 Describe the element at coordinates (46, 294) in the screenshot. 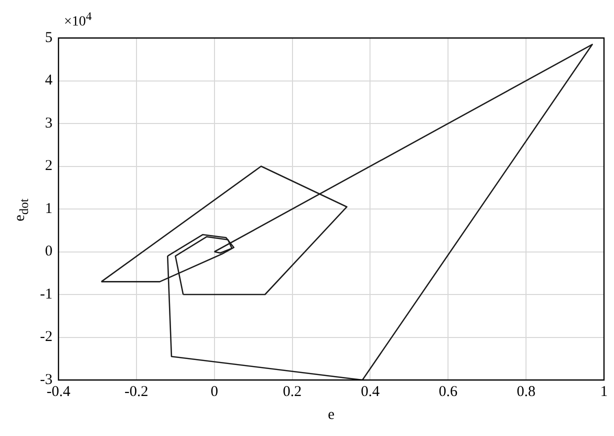

I see `y-tick-label: -1` at that location.